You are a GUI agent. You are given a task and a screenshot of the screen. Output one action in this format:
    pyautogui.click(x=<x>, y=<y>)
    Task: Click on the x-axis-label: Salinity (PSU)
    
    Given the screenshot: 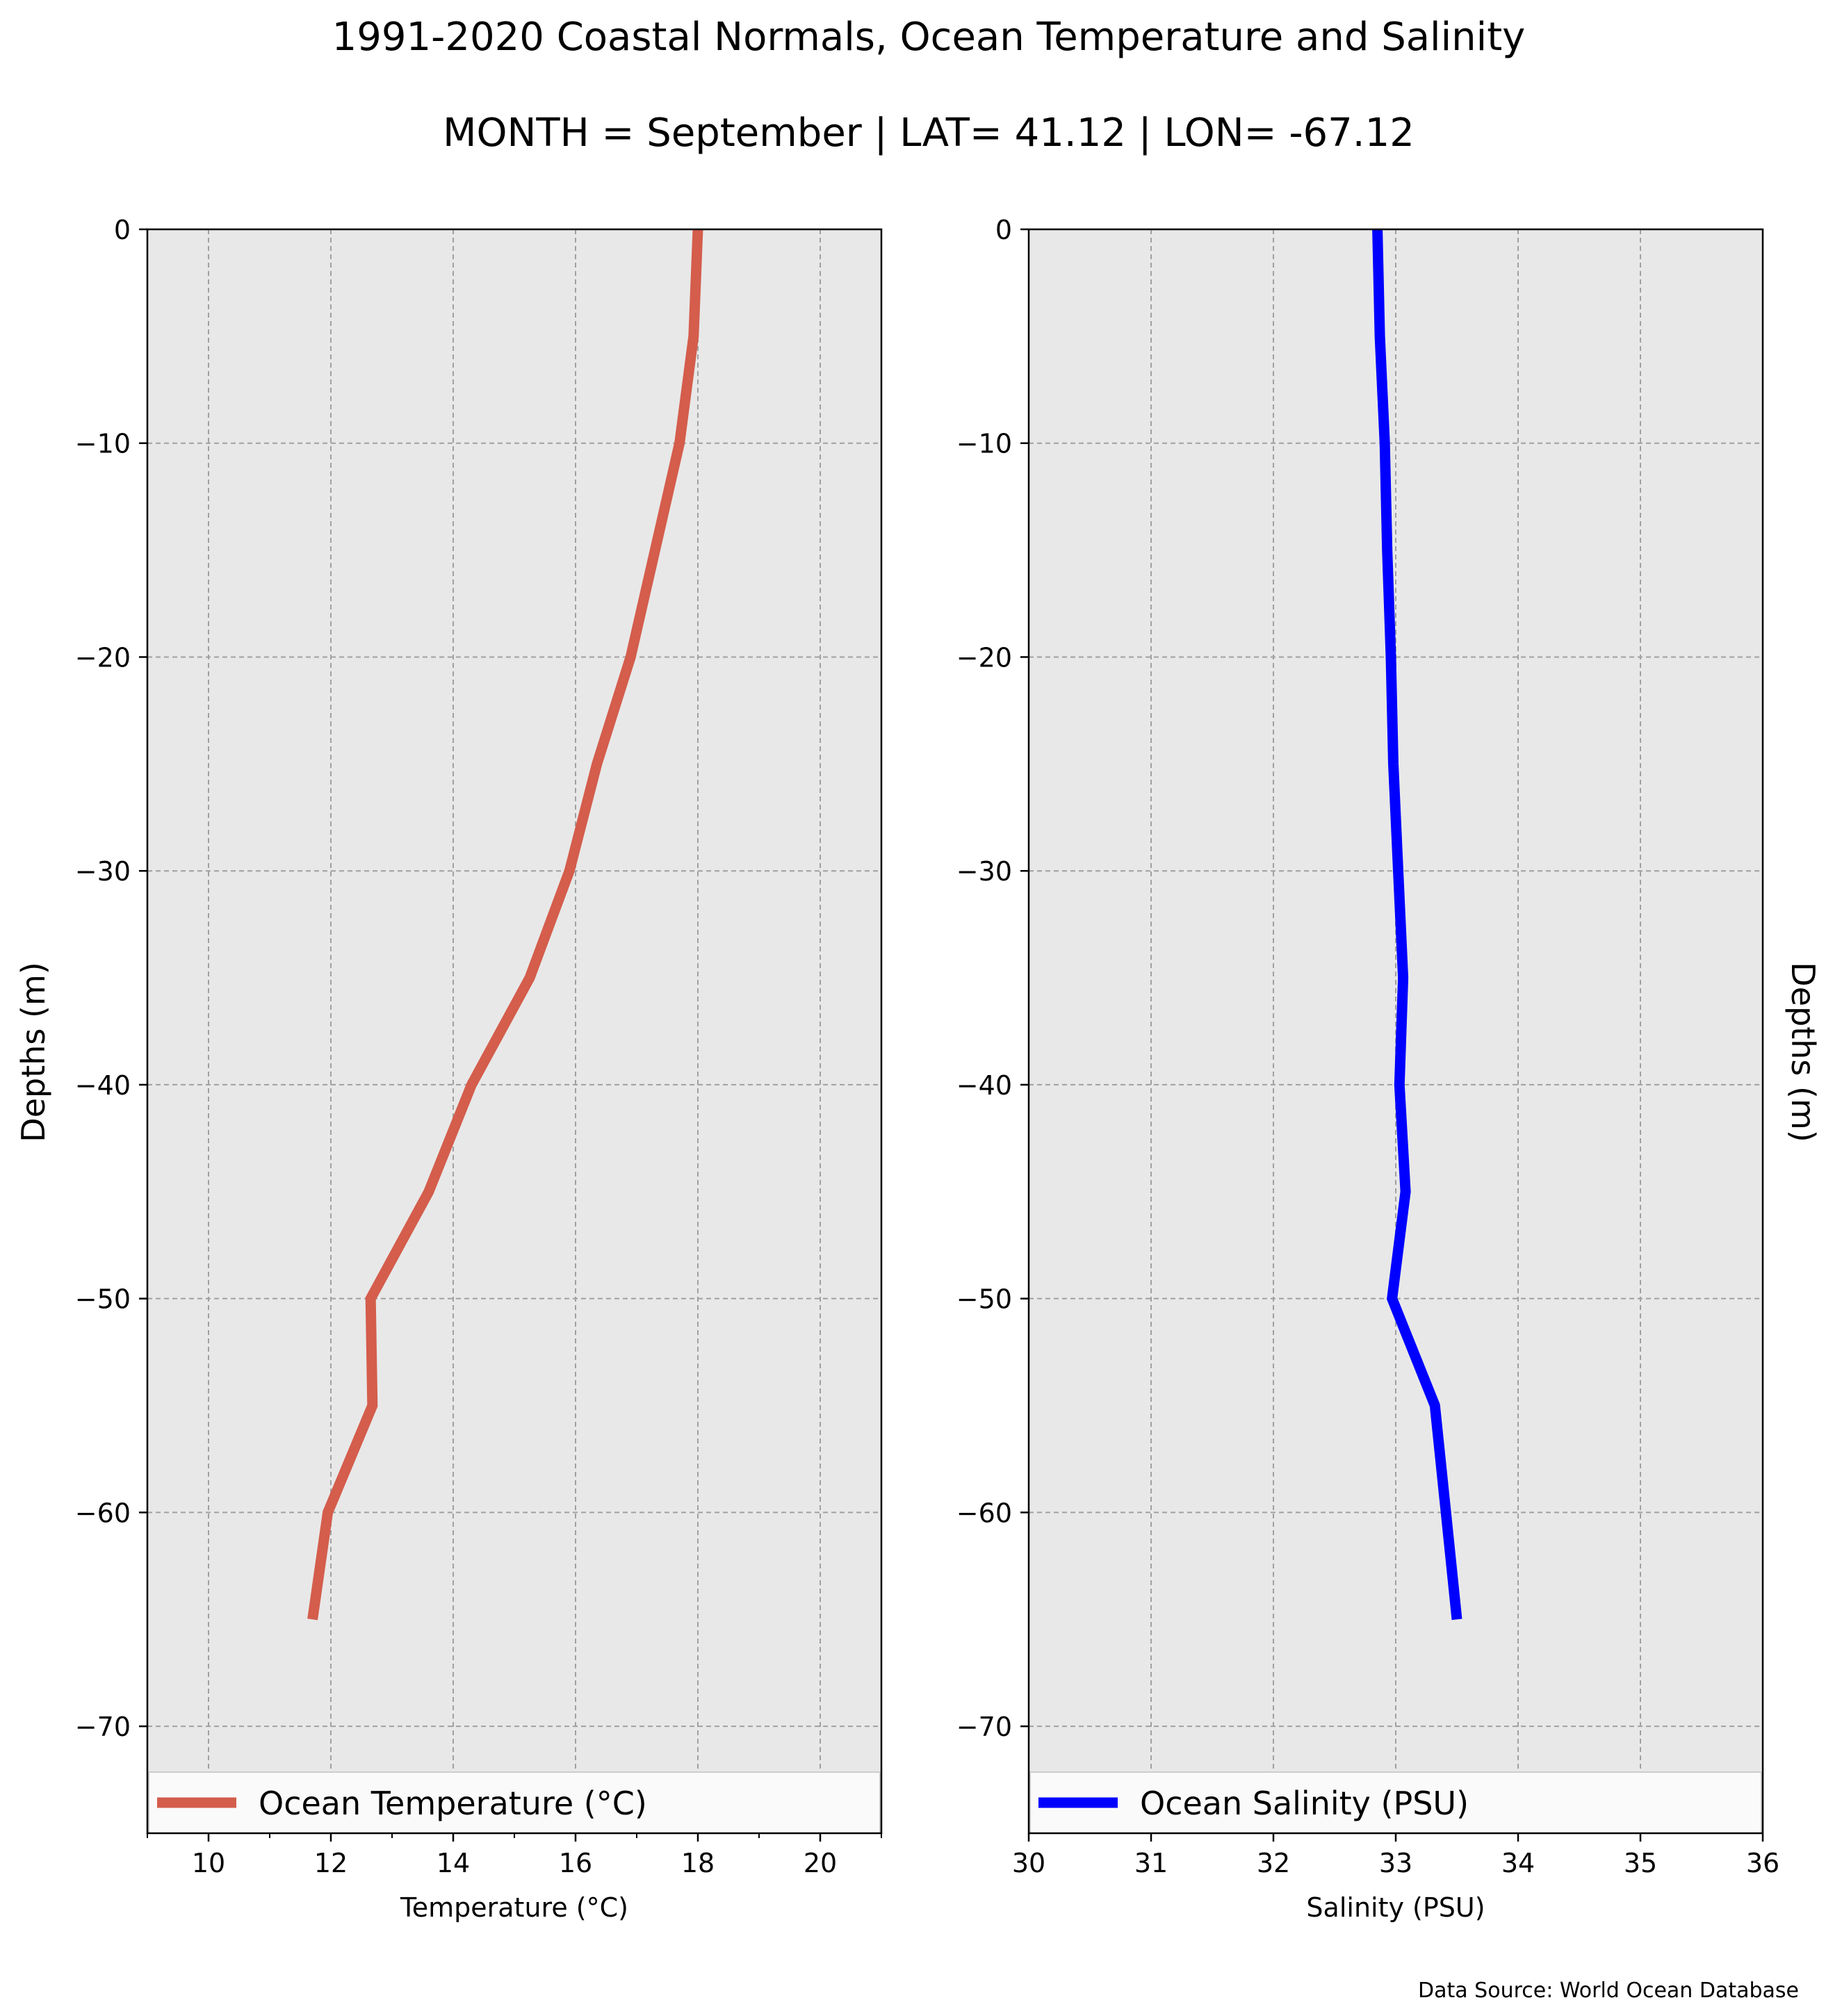 What is the action you would take?
    pyautogui.click(x=1395, y=1908)
    